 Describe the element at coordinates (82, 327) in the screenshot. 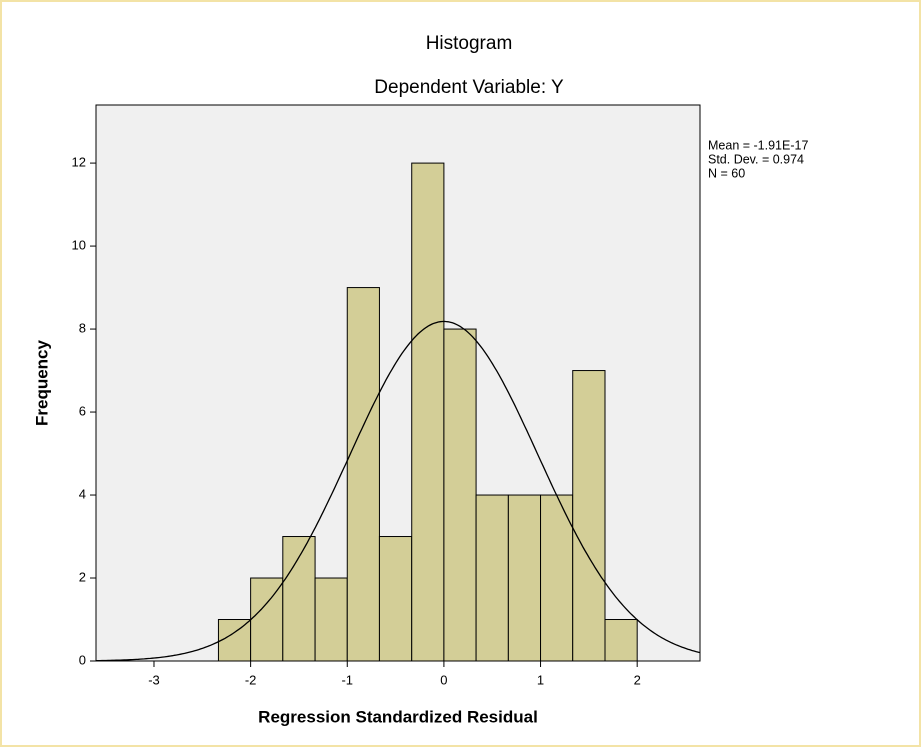

I see `y-tick-label: 8` at that location.